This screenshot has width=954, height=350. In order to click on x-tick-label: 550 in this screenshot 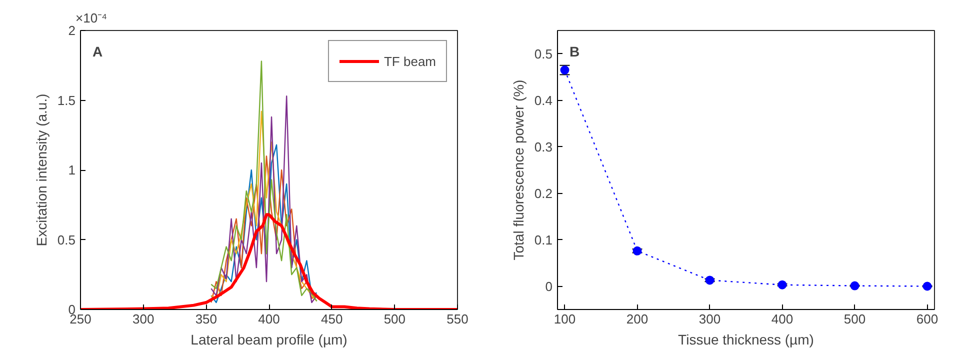, I will do `click(457, 319)`.